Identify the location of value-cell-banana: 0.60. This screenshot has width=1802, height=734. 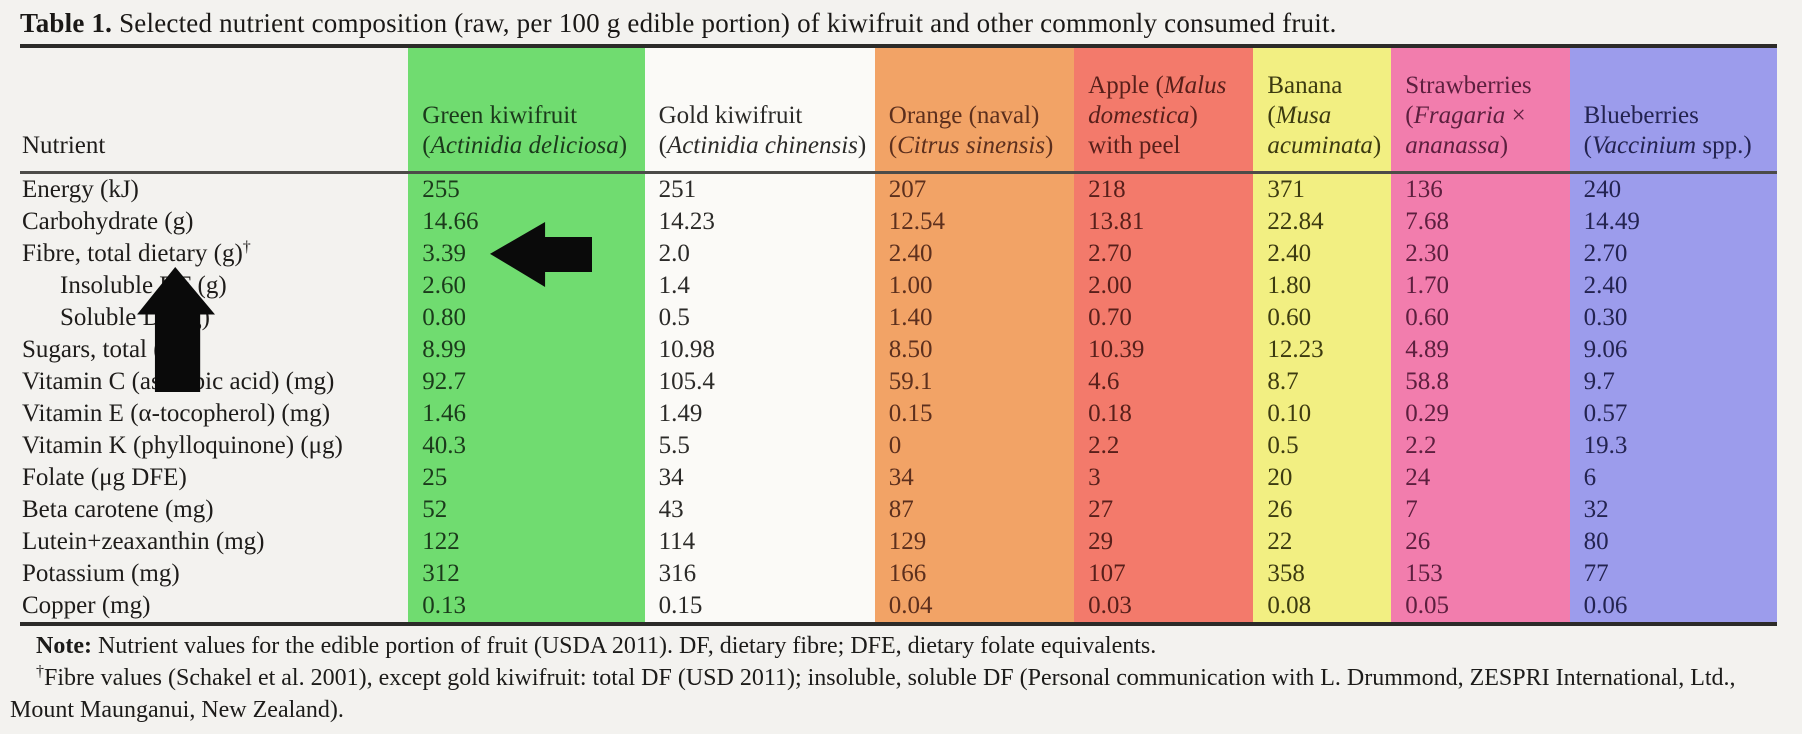
(1322, 318).